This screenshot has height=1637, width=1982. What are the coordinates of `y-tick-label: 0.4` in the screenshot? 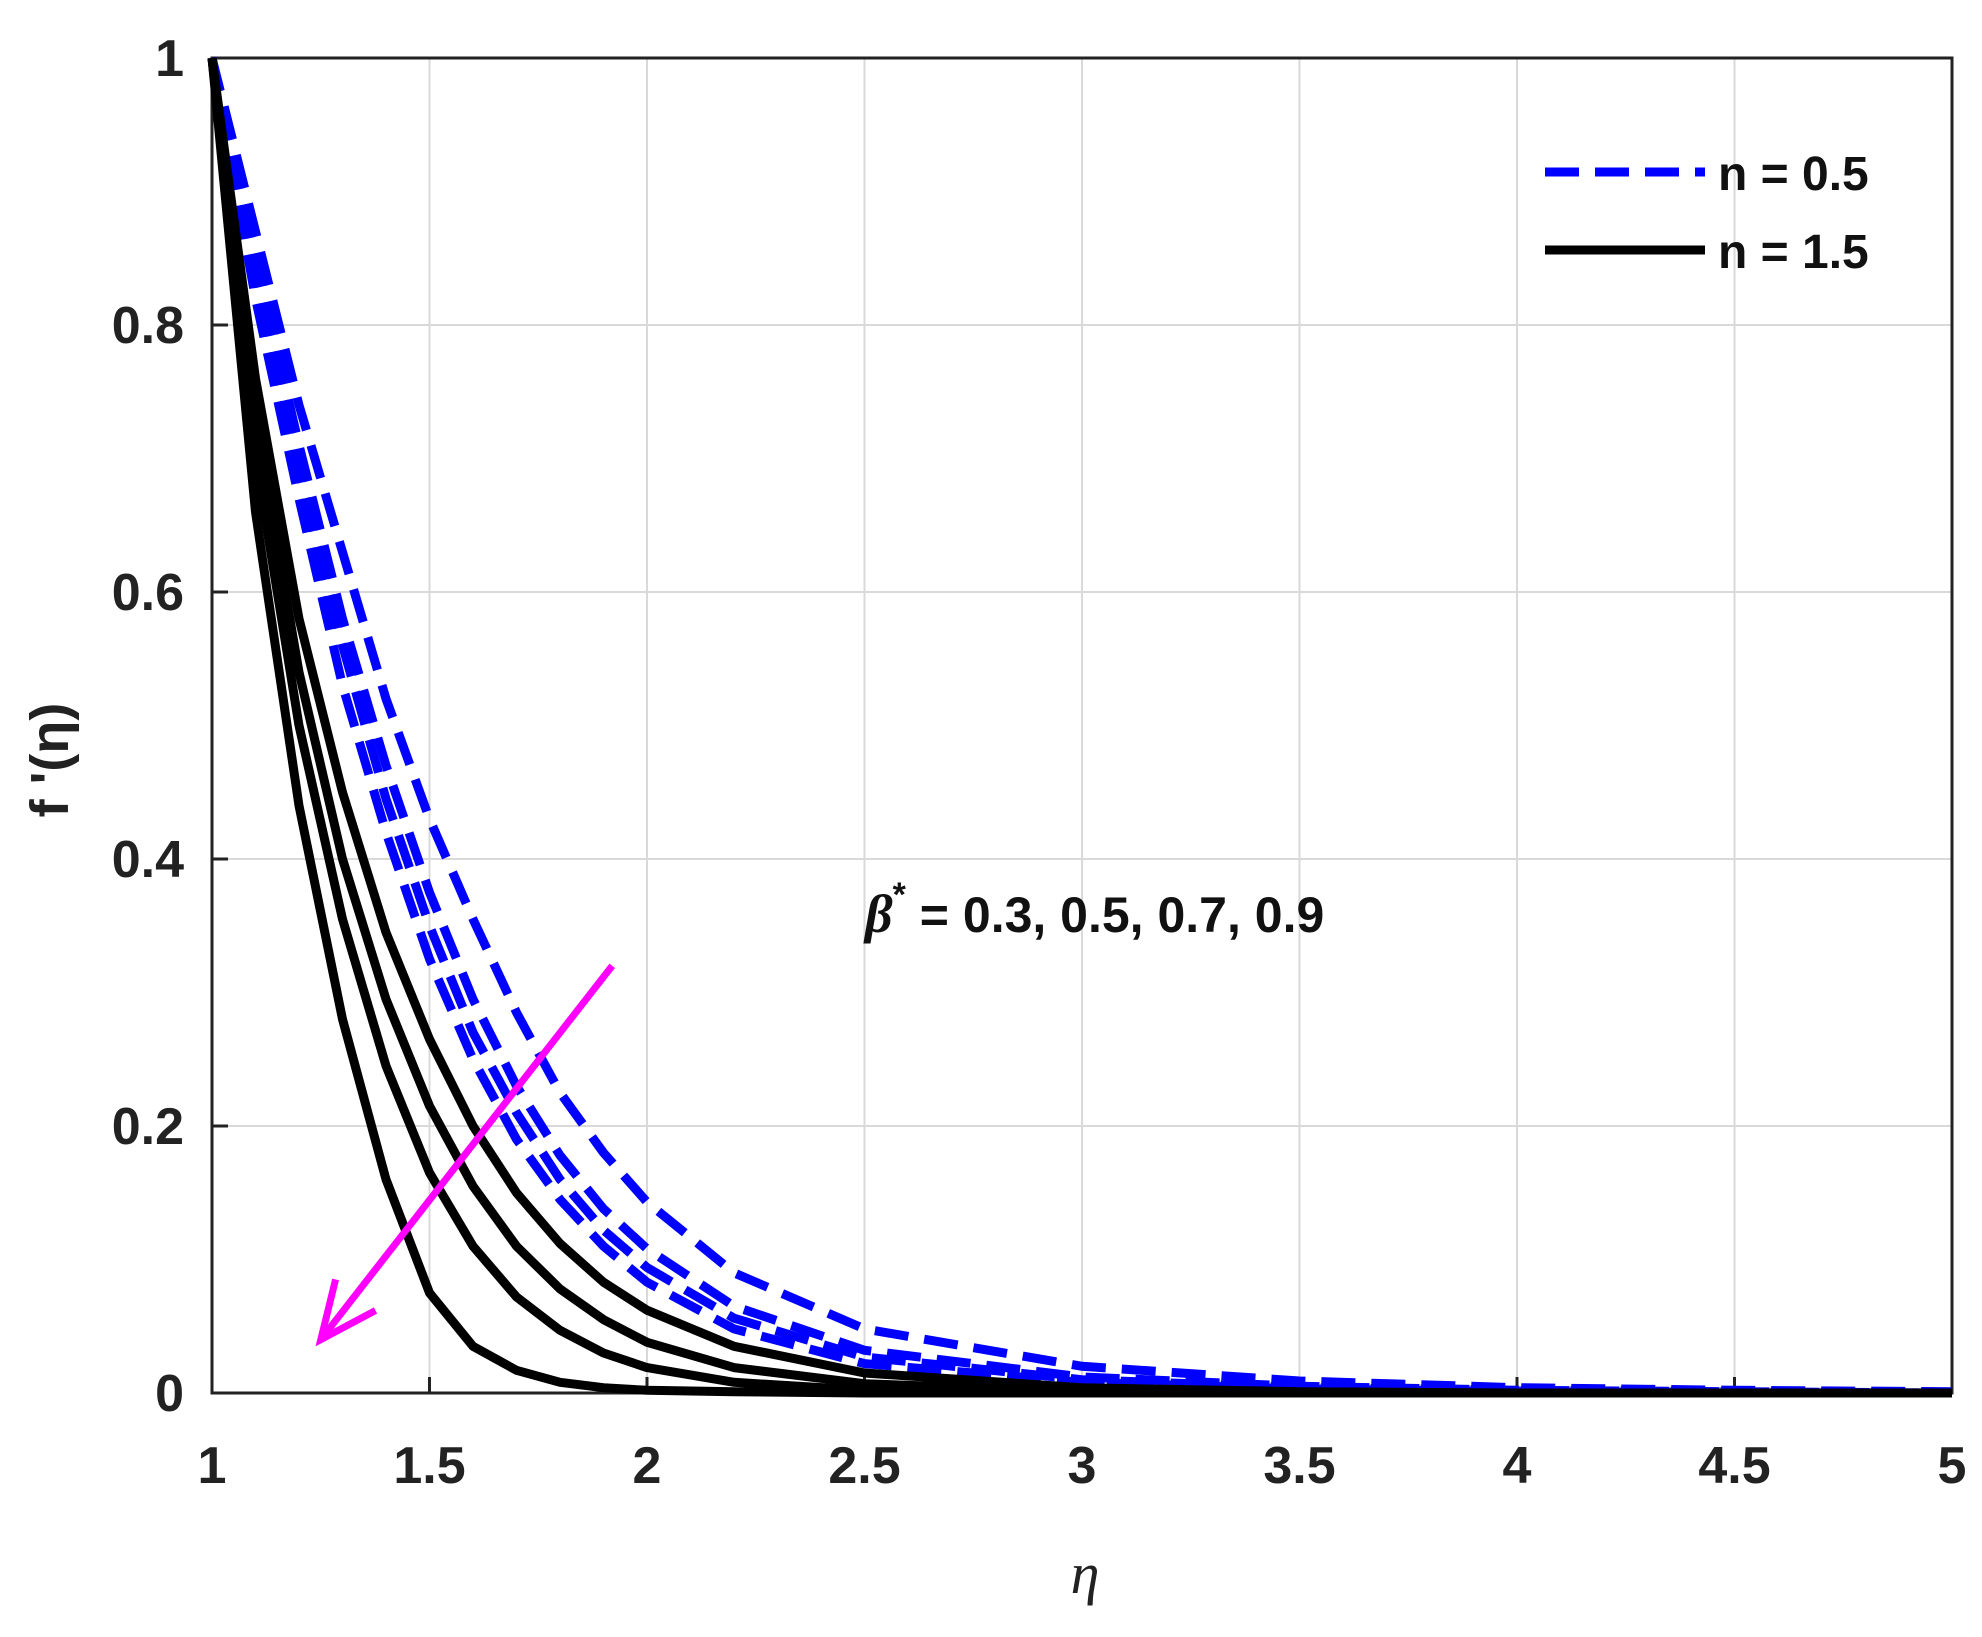 It's located at (148, 860).